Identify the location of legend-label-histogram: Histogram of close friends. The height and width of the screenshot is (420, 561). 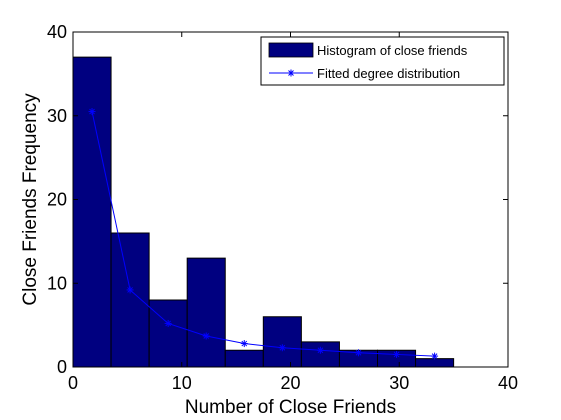
(392, 50).